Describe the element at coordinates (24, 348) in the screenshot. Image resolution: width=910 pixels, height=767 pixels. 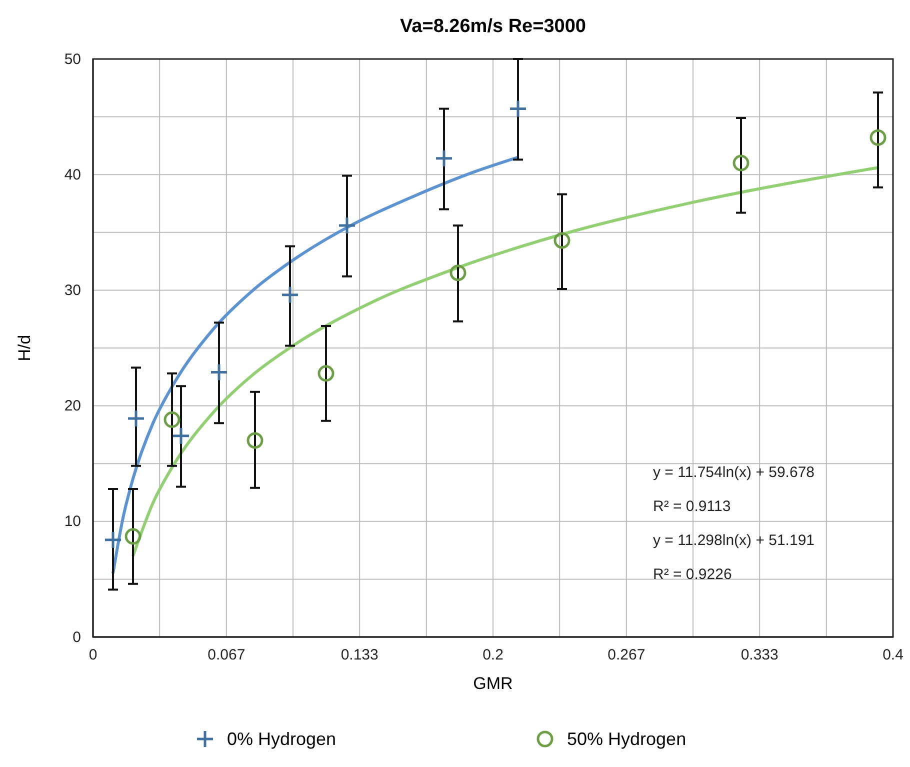
I see `y-axis-title: H/d` at that location.